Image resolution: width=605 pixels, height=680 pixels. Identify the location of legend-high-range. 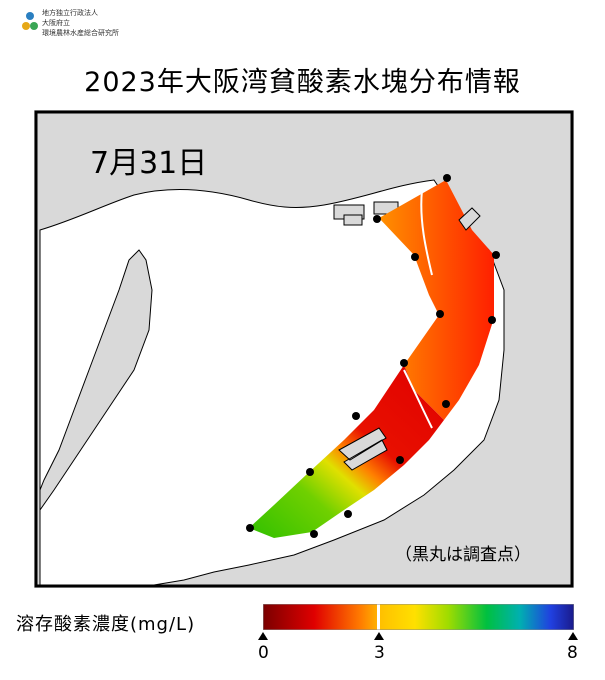
(477, 617).